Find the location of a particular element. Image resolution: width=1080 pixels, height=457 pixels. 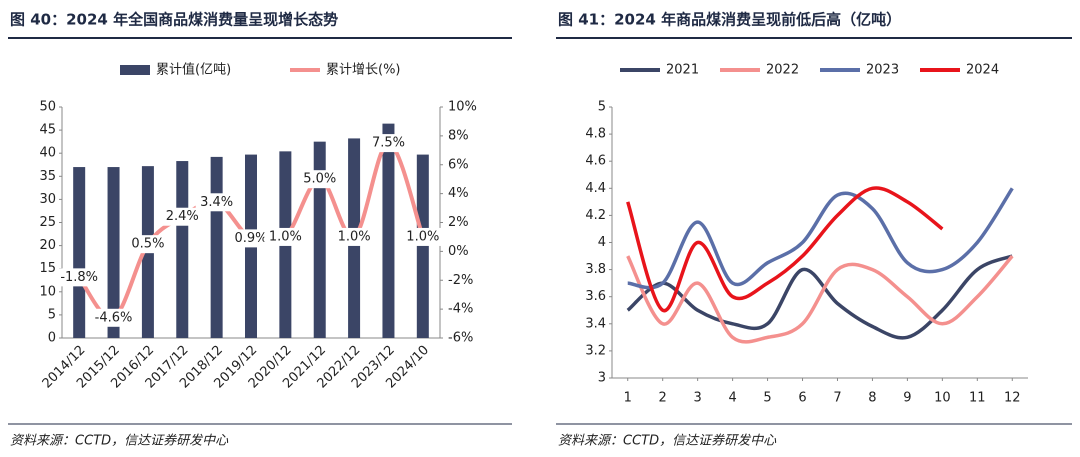

data-label: 2.4% is located at coordinates (182, 216).